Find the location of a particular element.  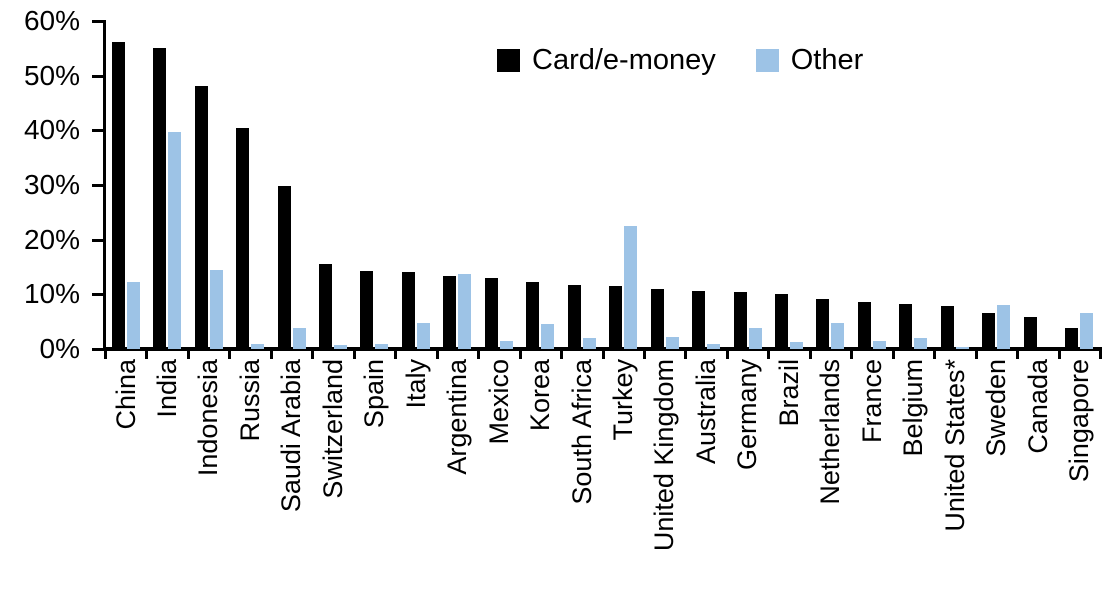

bar-card-e-money-netherlands is located at coordinates (823, 323).